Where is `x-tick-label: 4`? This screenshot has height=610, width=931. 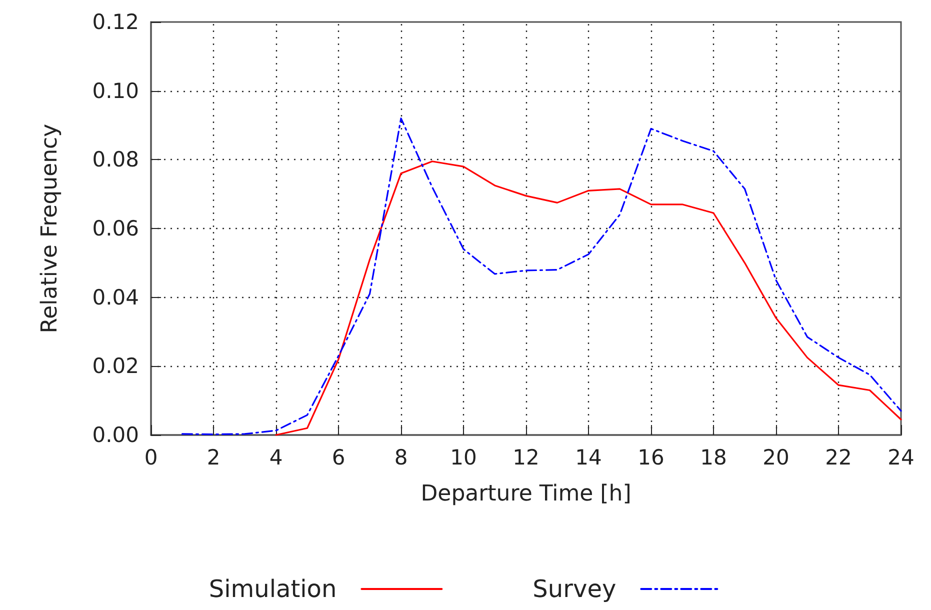
x-tick-label: 4 is located at coordinates (276, 458).